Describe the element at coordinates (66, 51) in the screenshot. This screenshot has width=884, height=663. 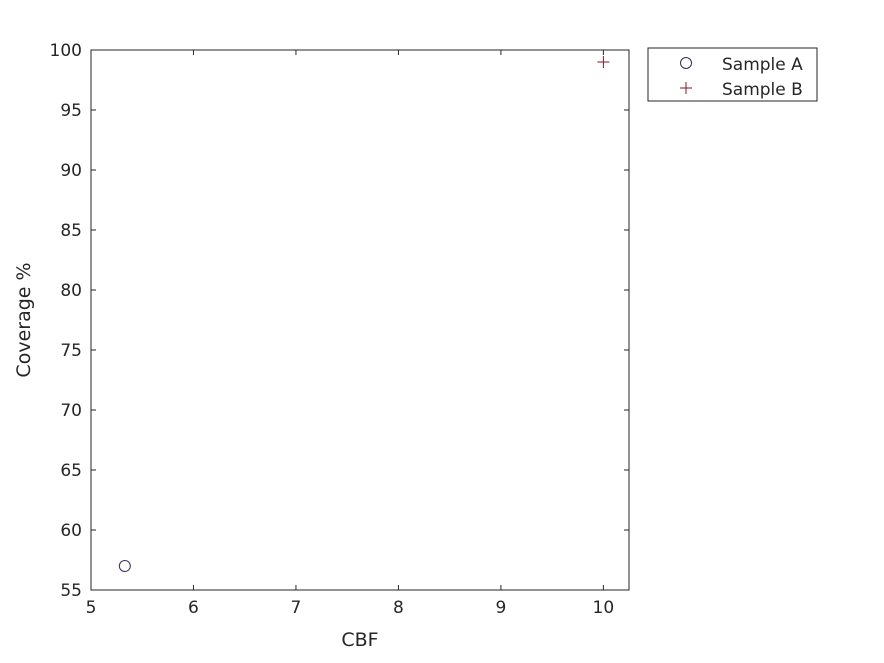
I see `y-tick-label: 100` at that location.